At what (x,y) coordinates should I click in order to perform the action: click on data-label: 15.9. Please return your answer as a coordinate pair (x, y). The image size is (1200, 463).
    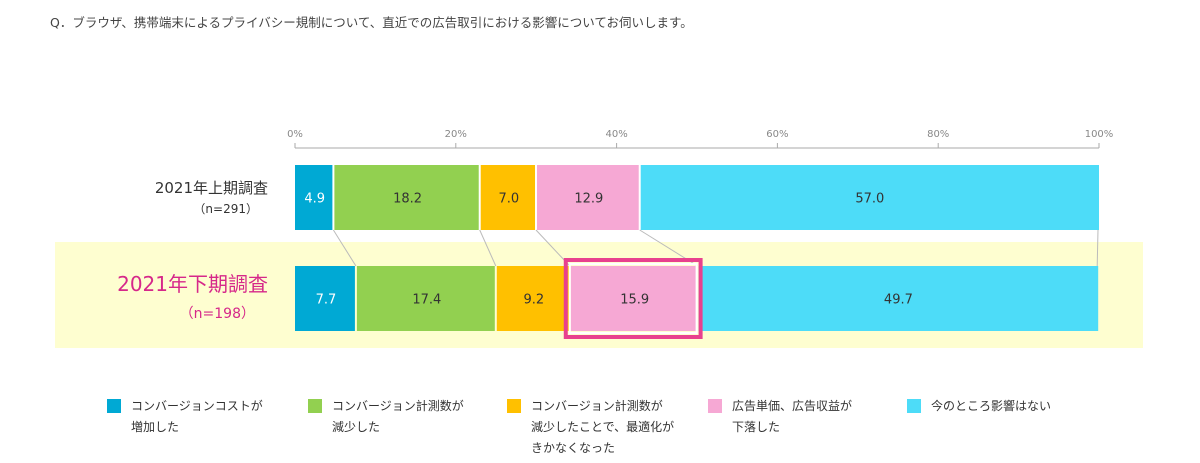
    Looking at the image, I should click on (634, 300).